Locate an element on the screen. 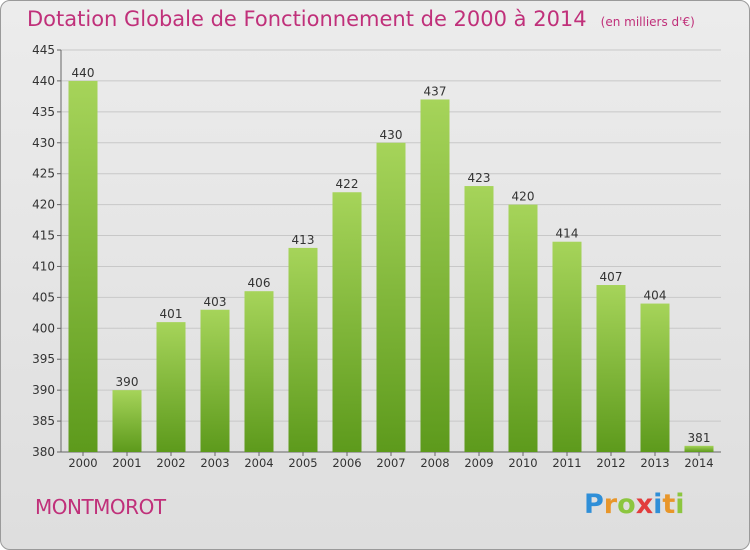  x-tick-label: 2006 is located at coordinates (346, 463).